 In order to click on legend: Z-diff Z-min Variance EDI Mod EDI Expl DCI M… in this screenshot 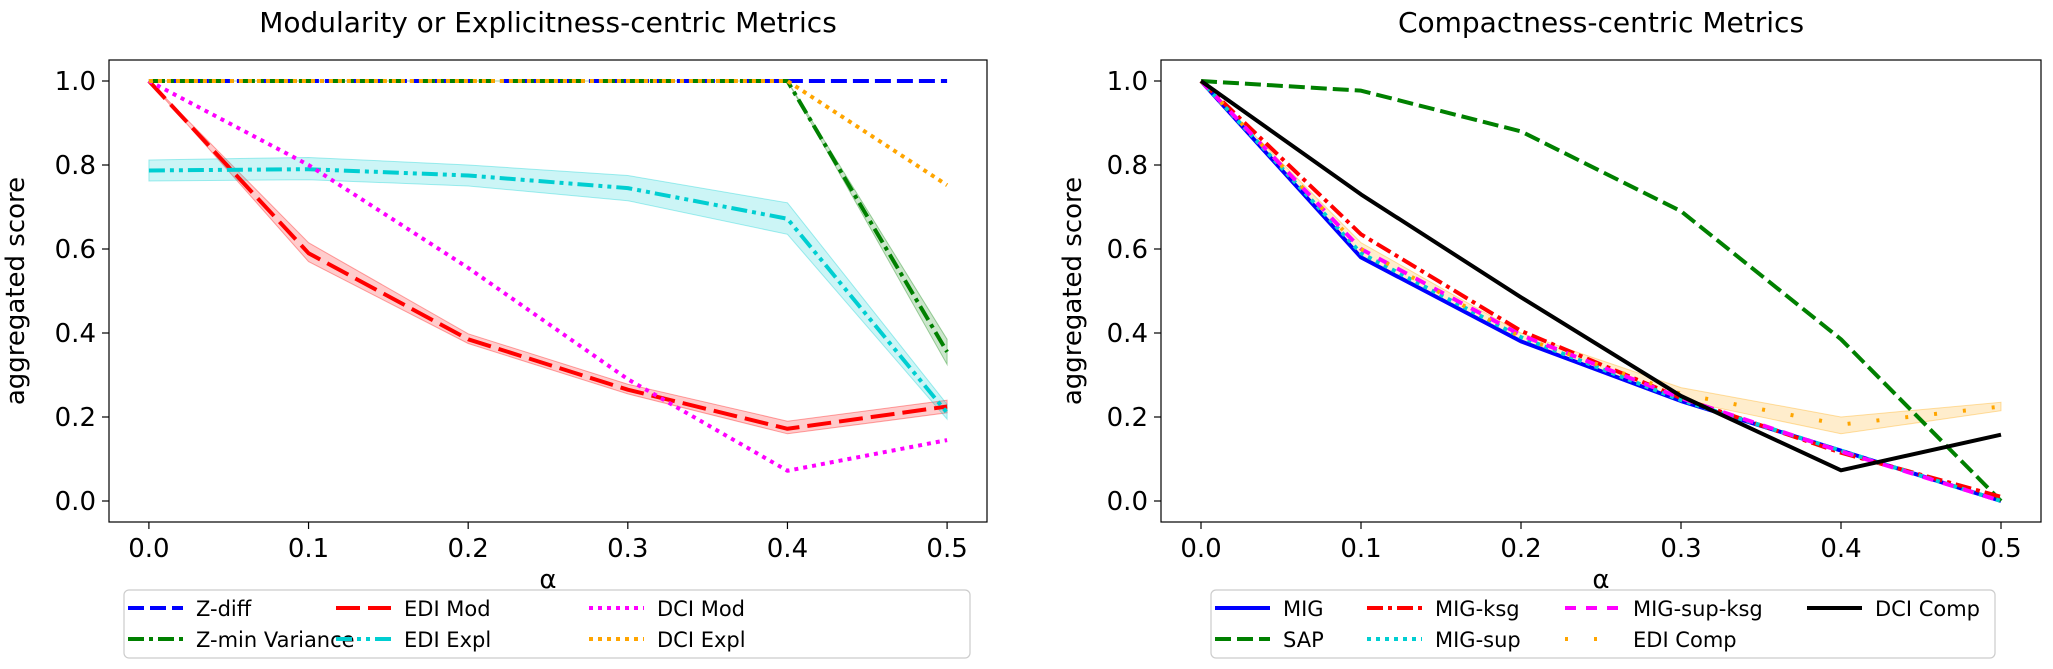, I will do `click(547, 624)`.